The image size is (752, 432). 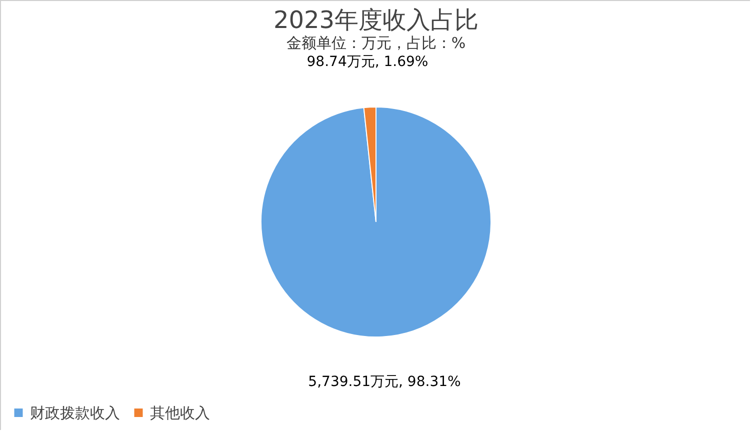 I want to click on data-label: 5,739.51万元, 98.31%, so click(x=384, y=382).